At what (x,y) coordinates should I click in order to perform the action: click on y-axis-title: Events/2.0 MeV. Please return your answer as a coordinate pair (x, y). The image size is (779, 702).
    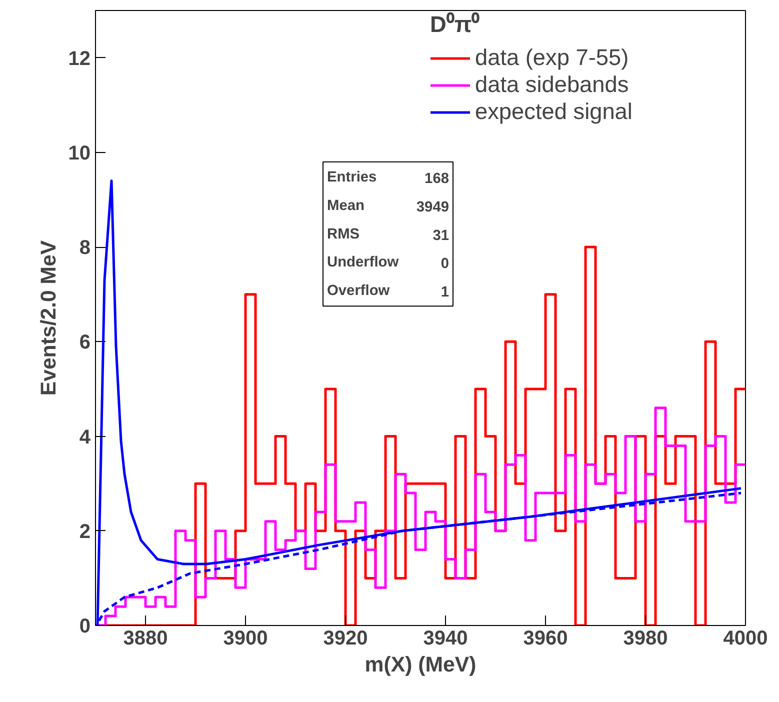
    Looking at the image, I should click on (48, 318).